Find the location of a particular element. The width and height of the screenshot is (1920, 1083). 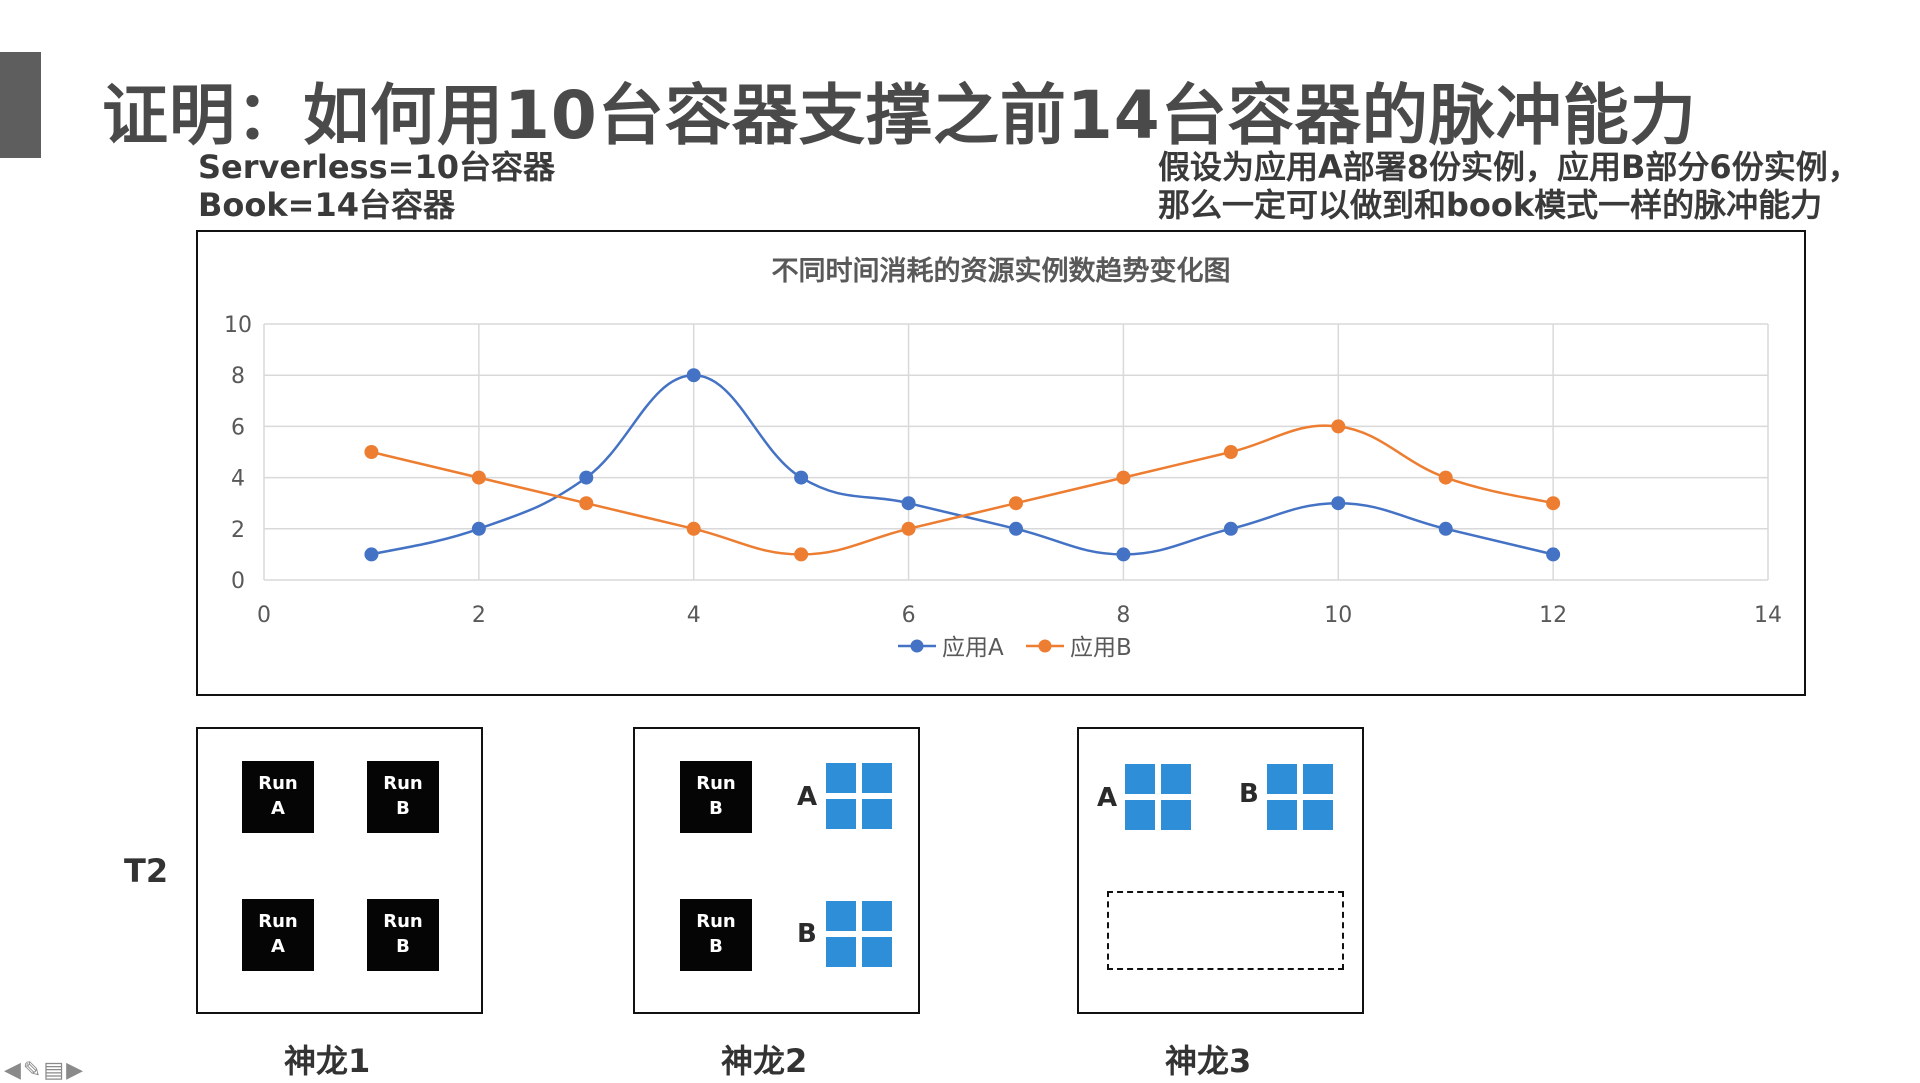

x-tick-label: 12 is located at coordinates (1553, 615).